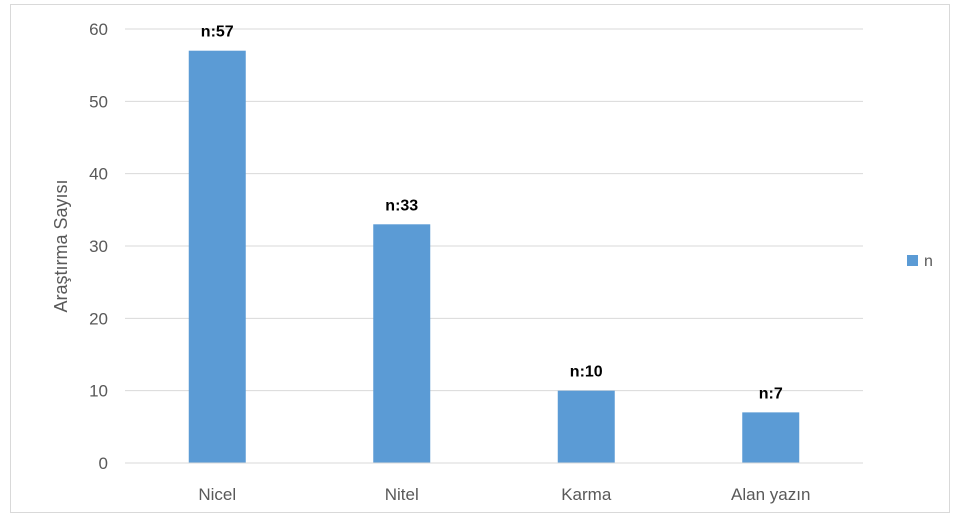 This screenshot has width=954, height=517. What do you see at coordinates (98, 174) in the screenshot?
I see `y-tick-label: 40` at bounding box center [98, 174].